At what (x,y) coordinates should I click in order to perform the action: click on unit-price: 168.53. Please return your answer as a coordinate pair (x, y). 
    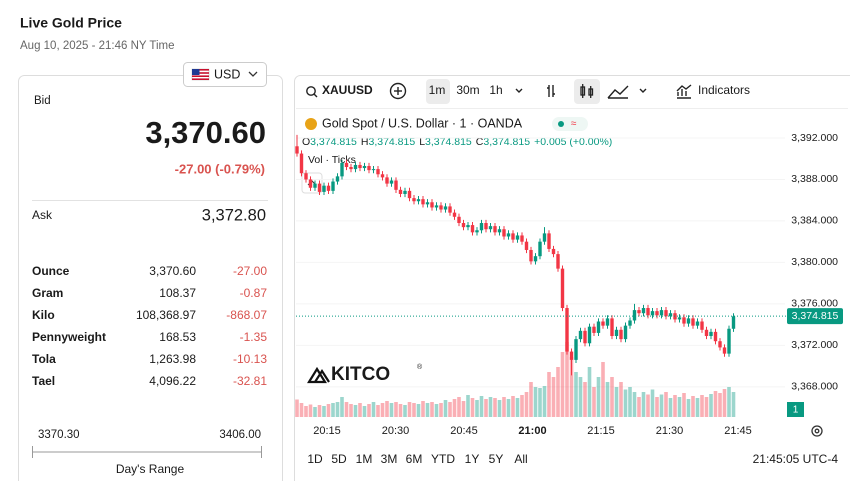
    Looking at the image, I should click on (177, 337).